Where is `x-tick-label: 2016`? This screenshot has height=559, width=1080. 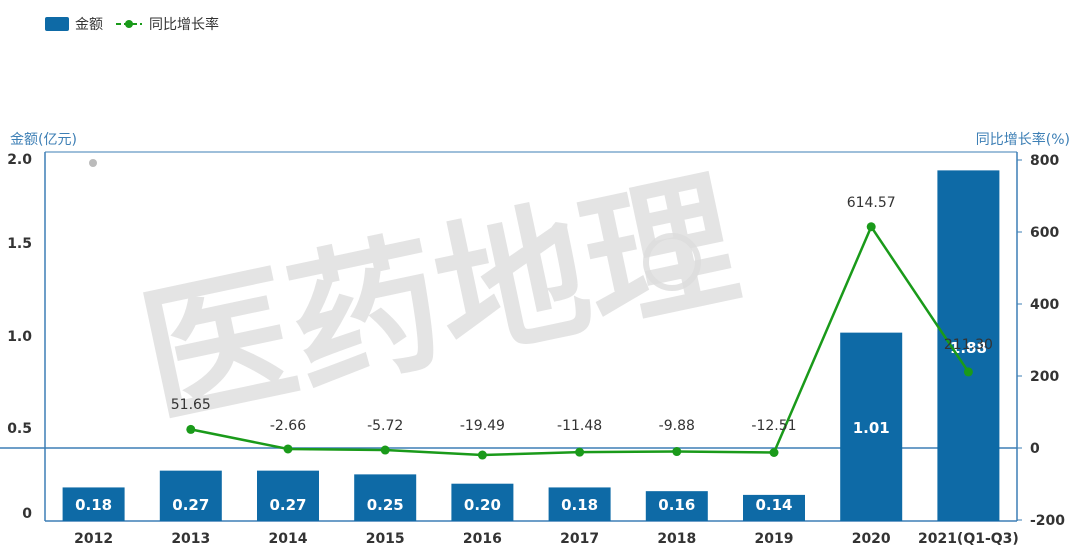 x-tick-label: 2016 is located at coordinates (482, 539).